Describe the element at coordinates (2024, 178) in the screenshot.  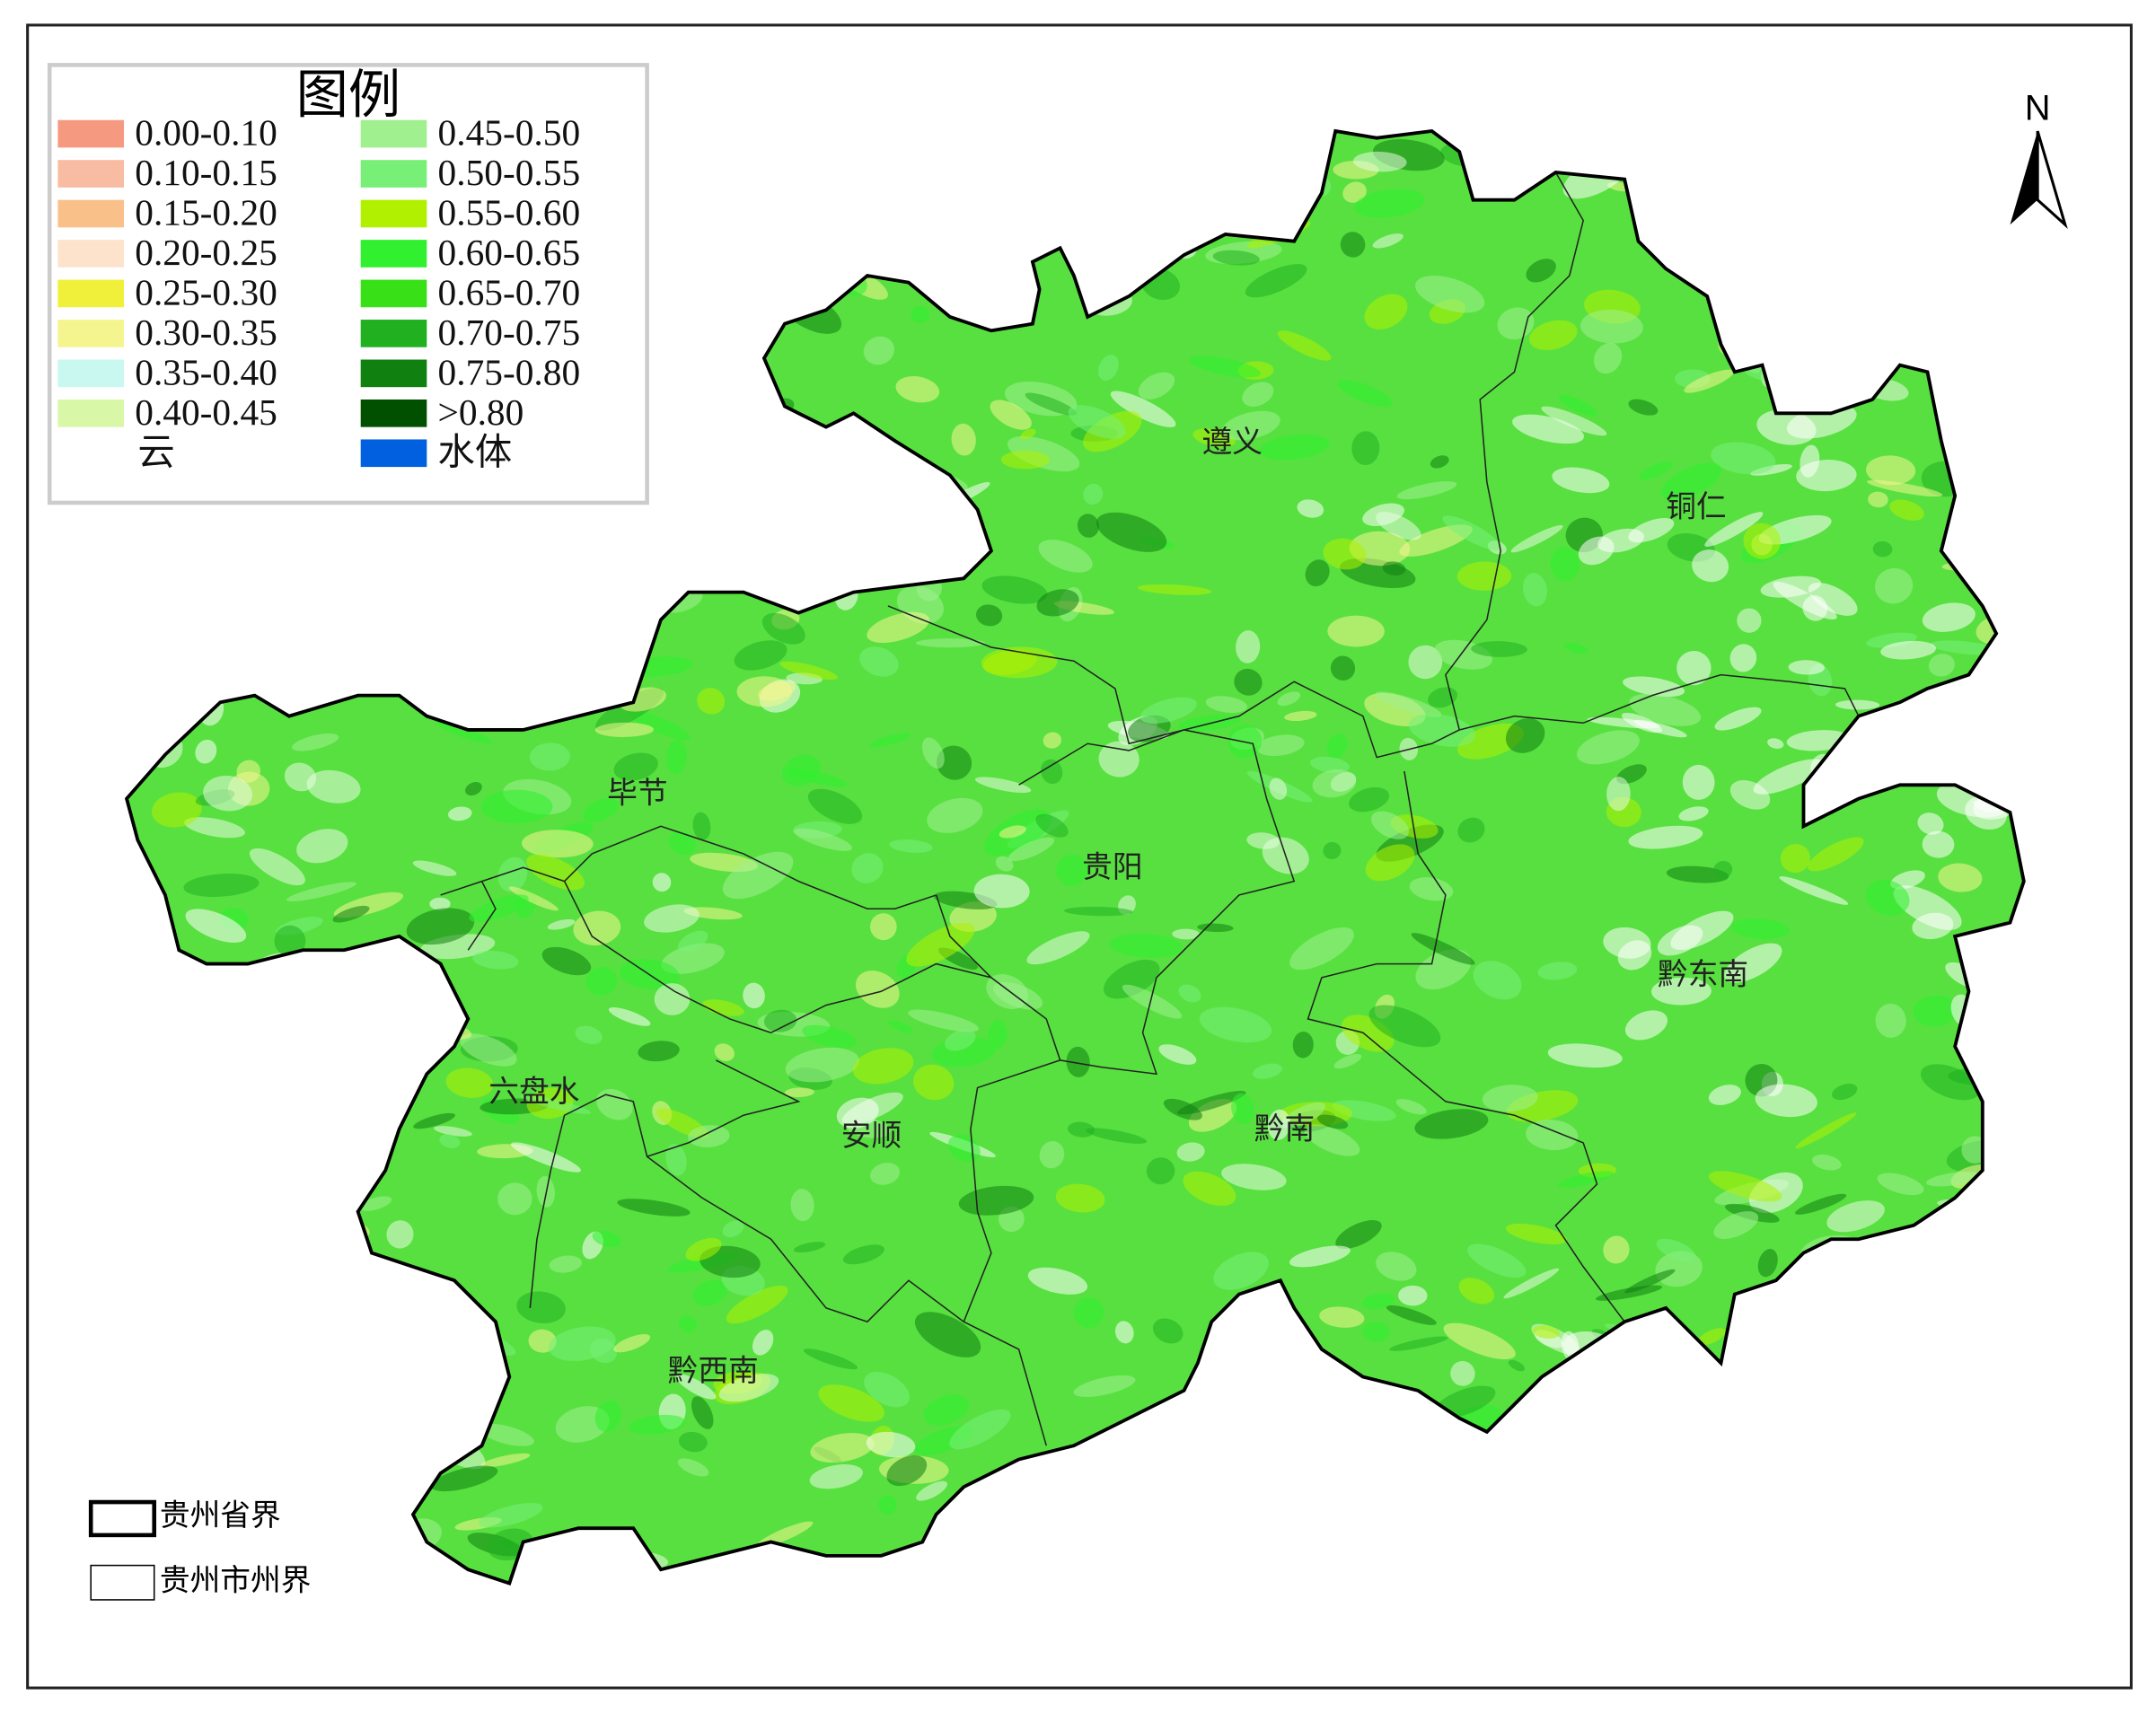
I see `arrow-left` at that location.